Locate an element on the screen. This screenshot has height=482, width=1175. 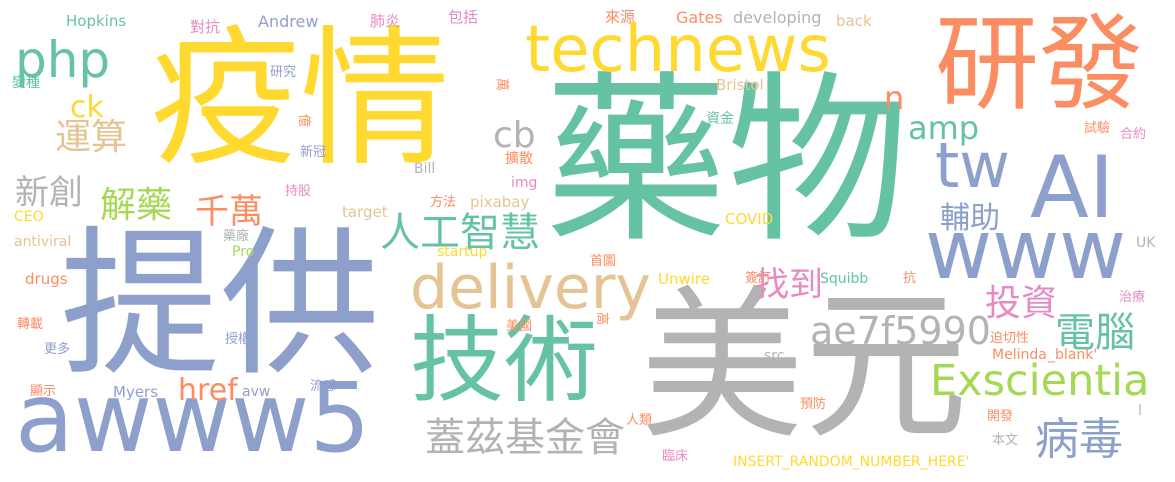
word-delivery: delivery is located at coordinates (530, 288).